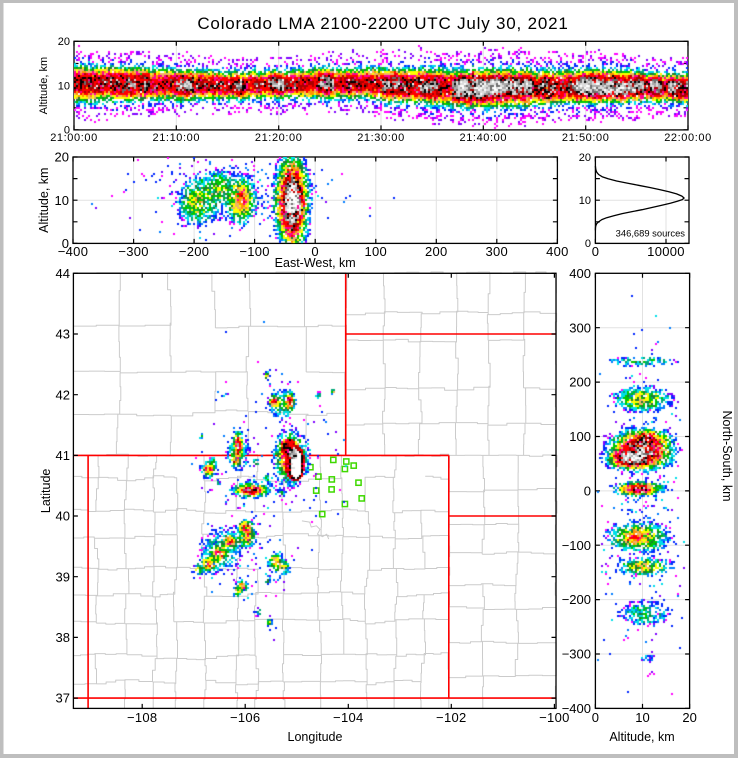  I want to click on svg-text: 21:10:00, so click(176, 138).